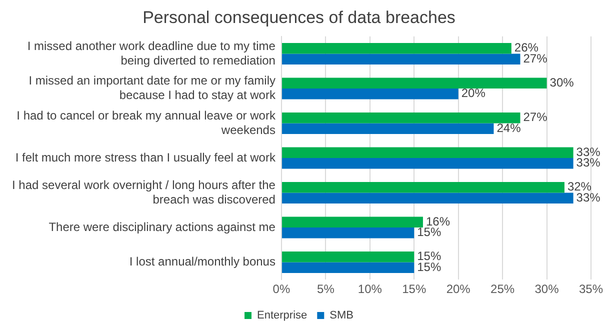 The width and height of the screenshot is (606, 333). Describe the element at coordinates (414, 289) in the screenshot. I see `x-tick-label: 15%` at that location.